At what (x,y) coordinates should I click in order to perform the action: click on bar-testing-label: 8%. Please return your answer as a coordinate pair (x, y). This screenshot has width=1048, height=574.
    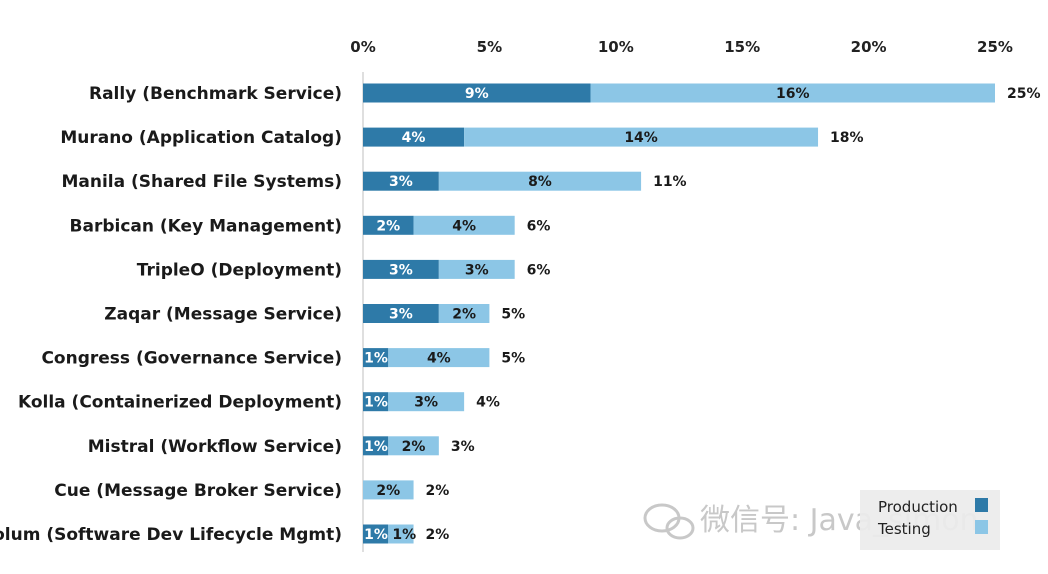
    Looking at the image, I should click on (540, 182).